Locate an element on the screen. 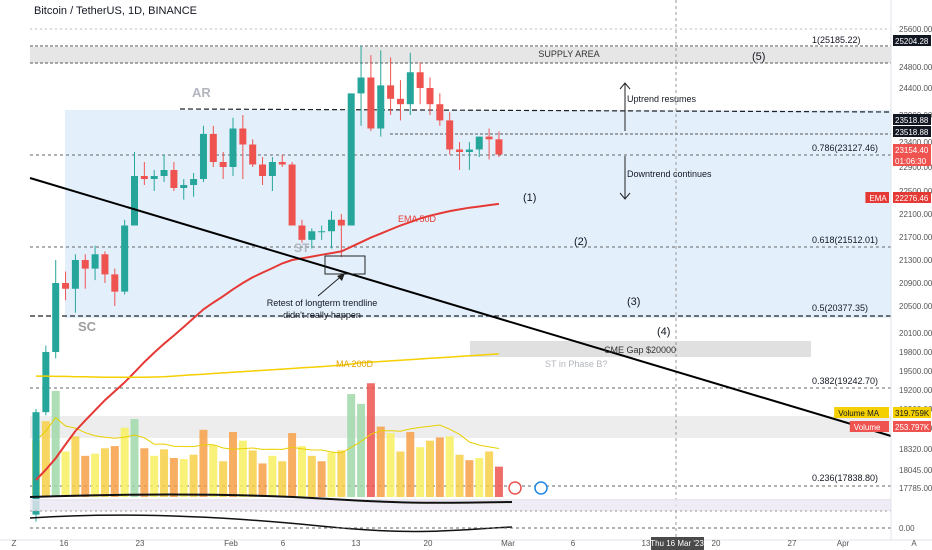  label-fib382: 0.382(19242.70) is located at coordinates (845, 381).